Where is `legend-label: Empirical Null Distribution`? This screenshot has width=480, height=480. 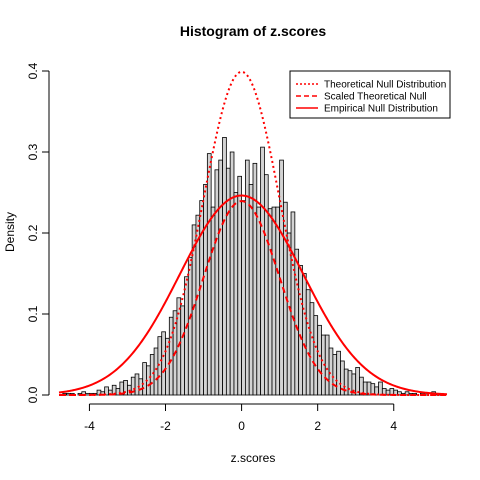
legend-label: Empirical Null Distribution is located at coordinates (381, 109).